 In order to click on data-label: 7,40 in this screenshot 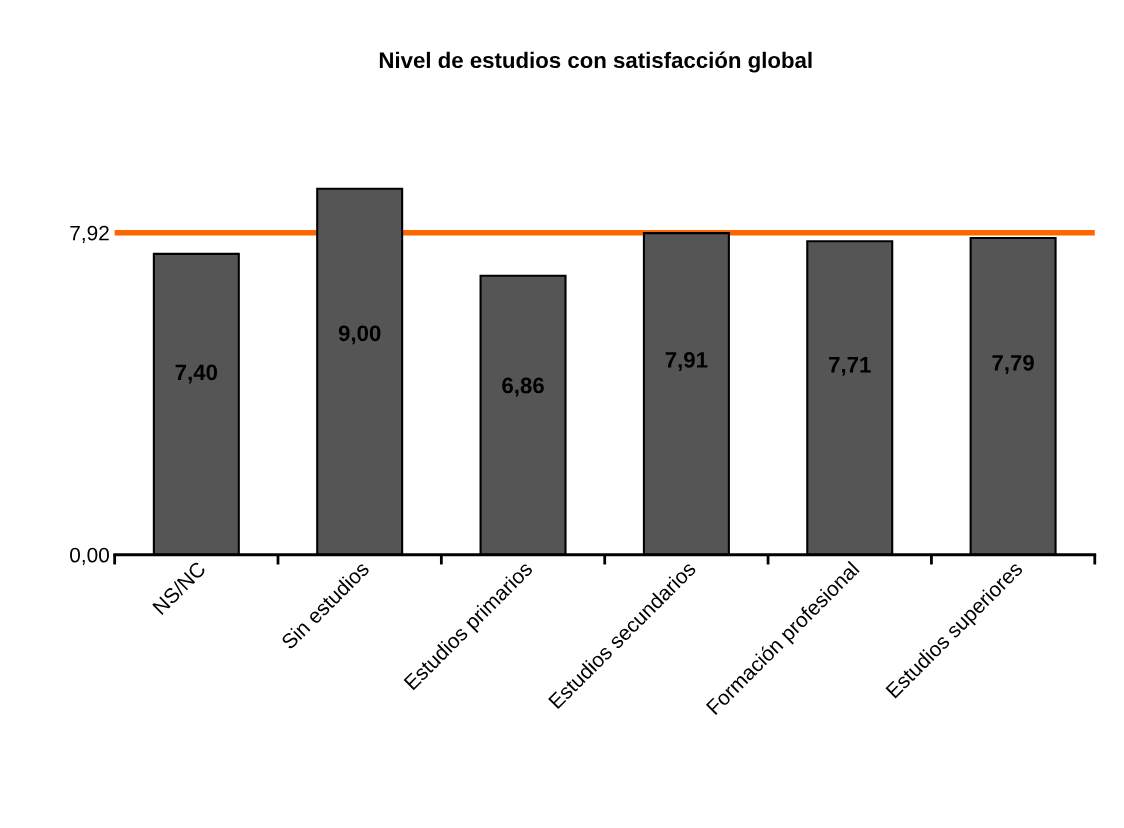, I will do `click(196, 374)`.